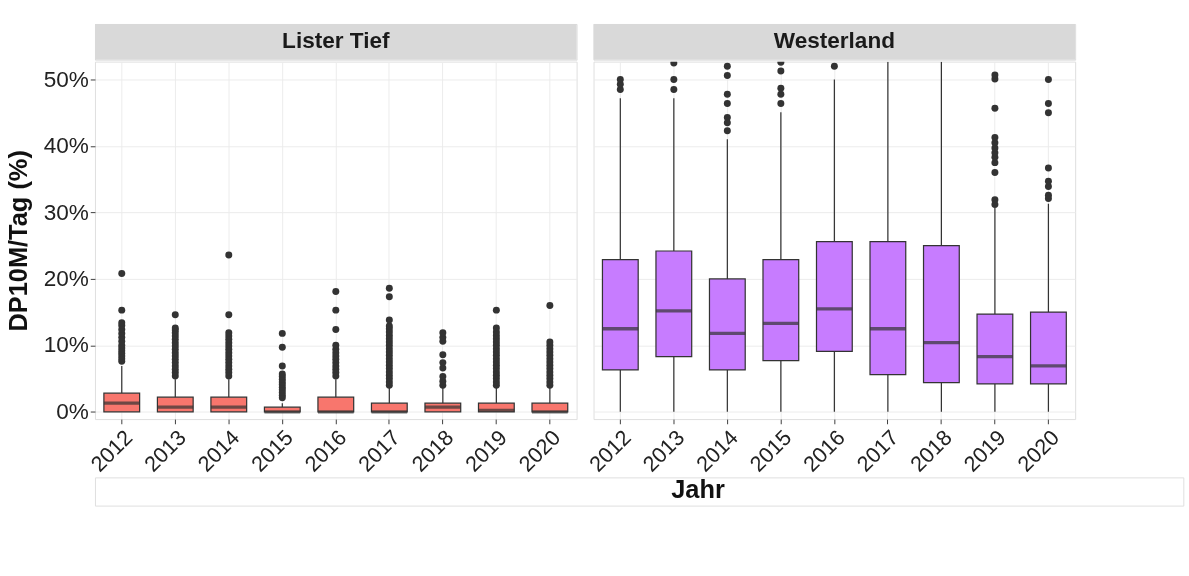 The width and height of the screenshot is (1189, 576). Describe the element at coordinates (66, 278) in the screenshot. I see `y-tick-label: 20%` at that location.